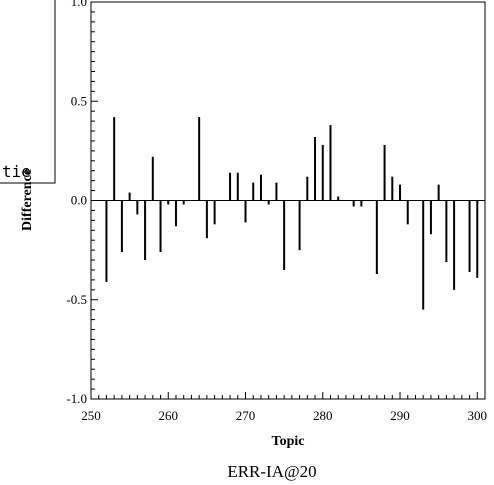 This screenshot has height=485, width=494. What do you see at coordinates (16, 171) in the screenshot?
I see `overlay-text: tie` at bounding box center [16, 171].